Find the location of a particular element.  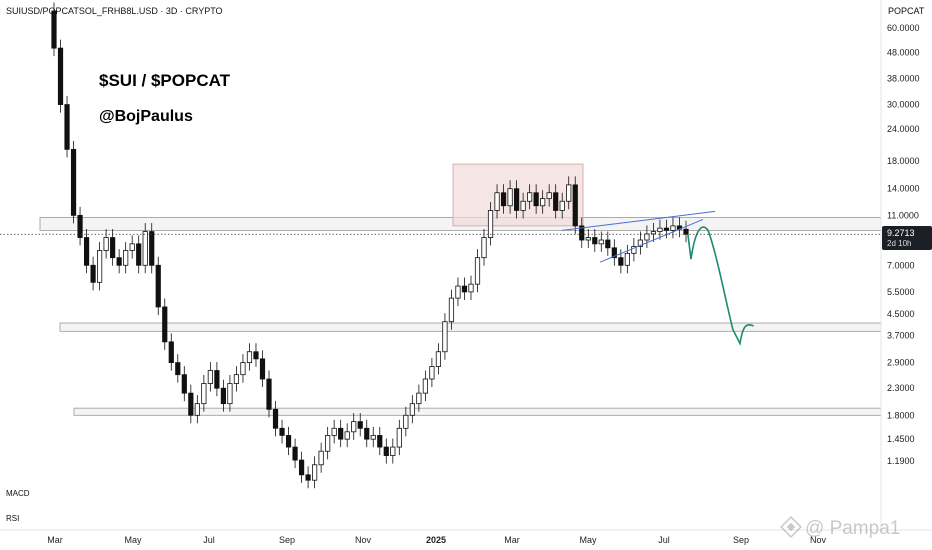

y-tick-label: 5.5000 is located at coordinates (901, 292).